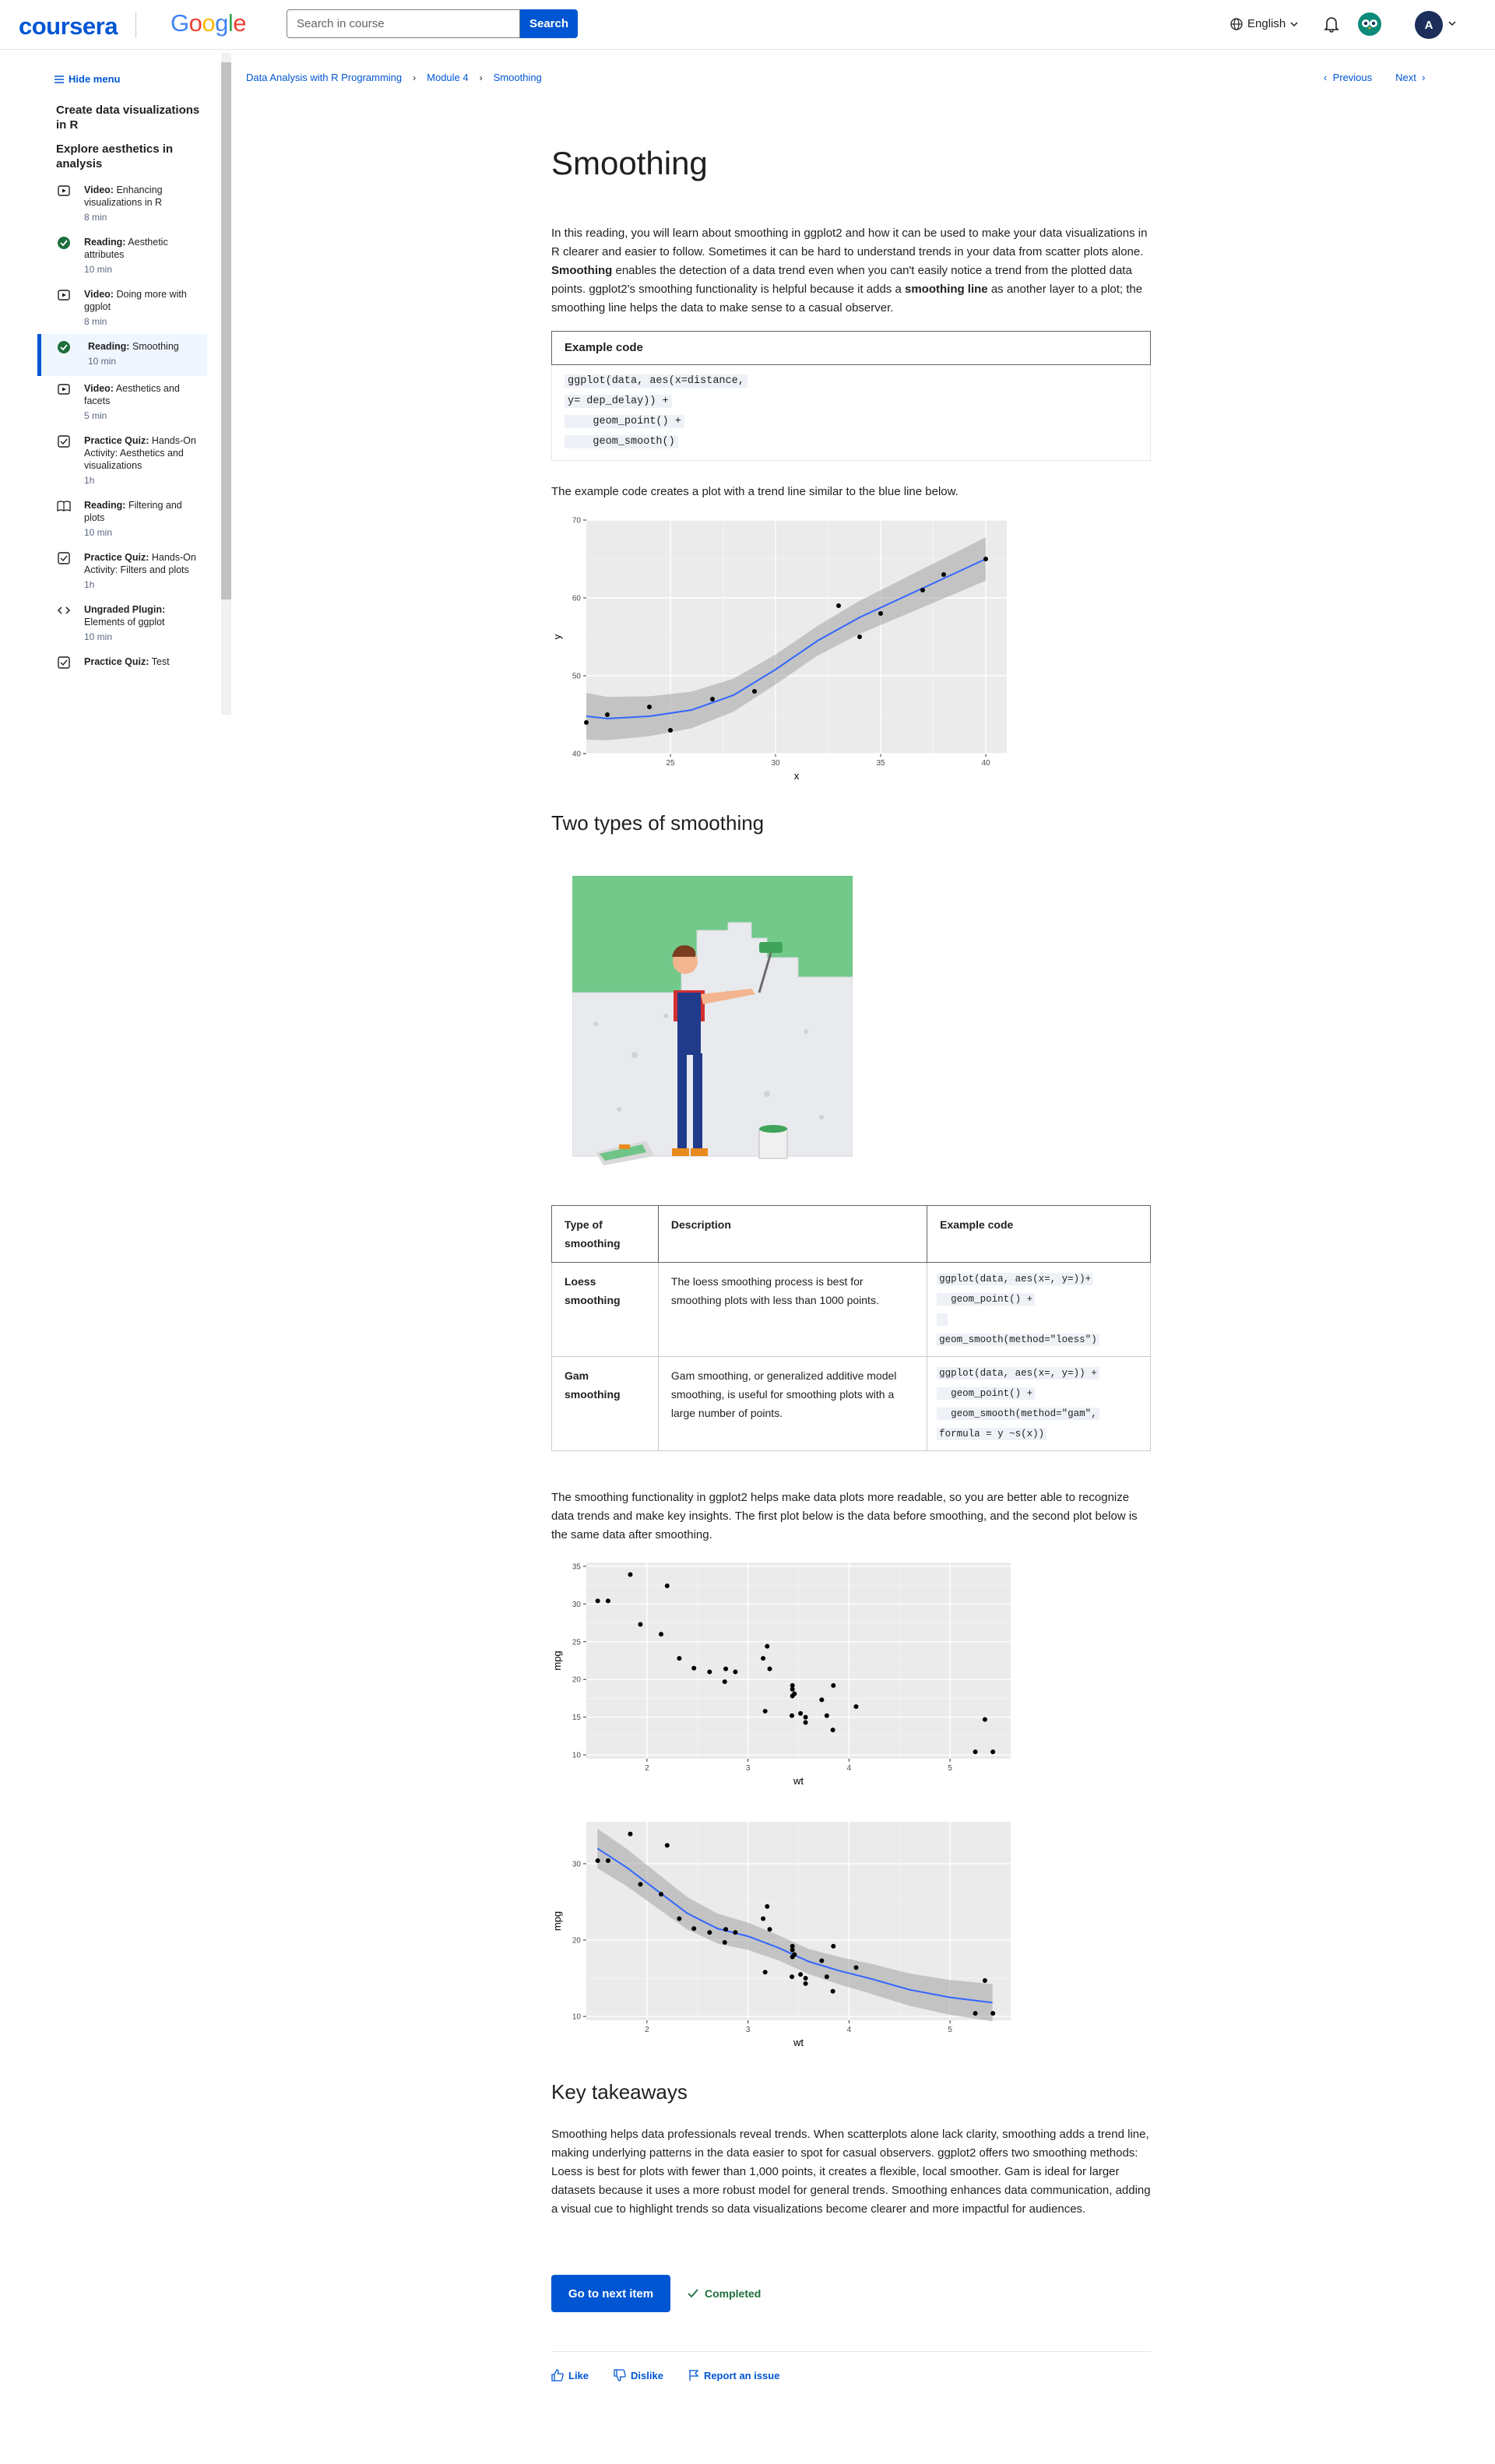  What do you see at coordinates (125, 609) in the screenshot?
I see `sidebar-item-type: Ungraded Plugin:` at bounding box center [125, 609].